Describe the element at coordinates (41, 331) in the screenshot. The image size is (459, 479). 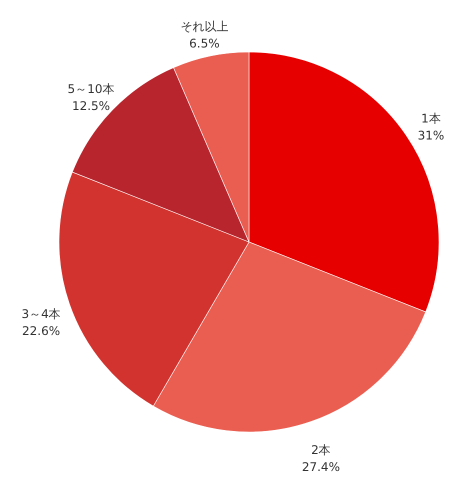
I see `data-label: 22.6%` at that location.